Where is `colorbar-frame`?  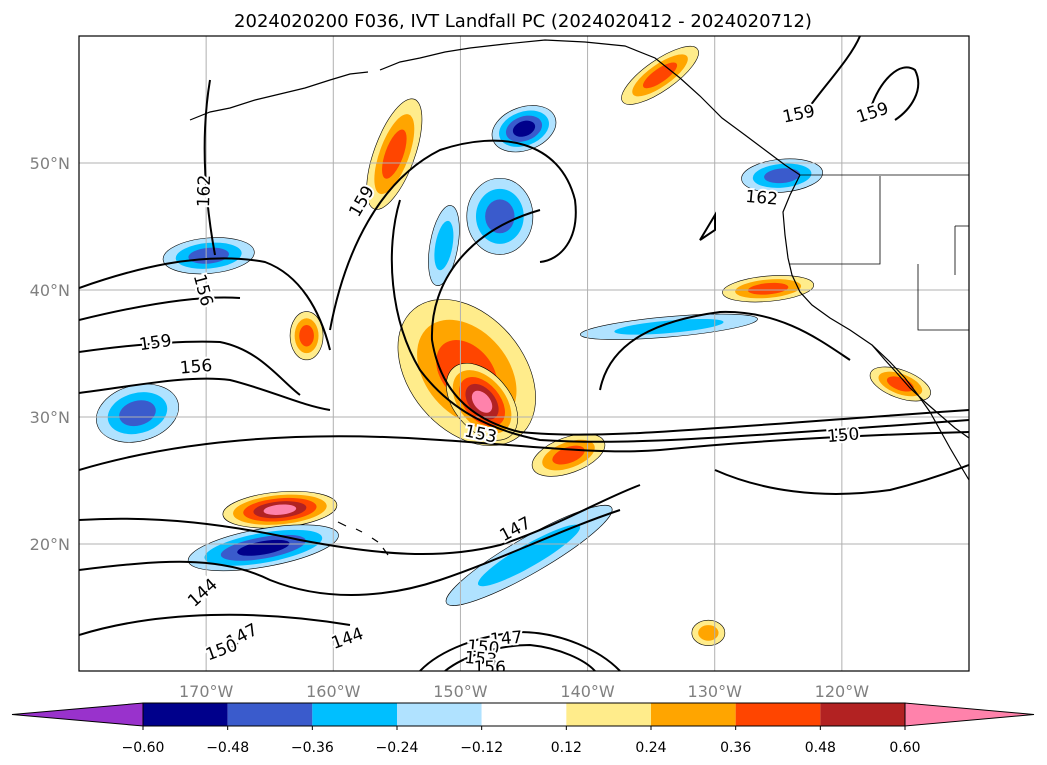
colorbar-frame is located at coordinates (524, 714).